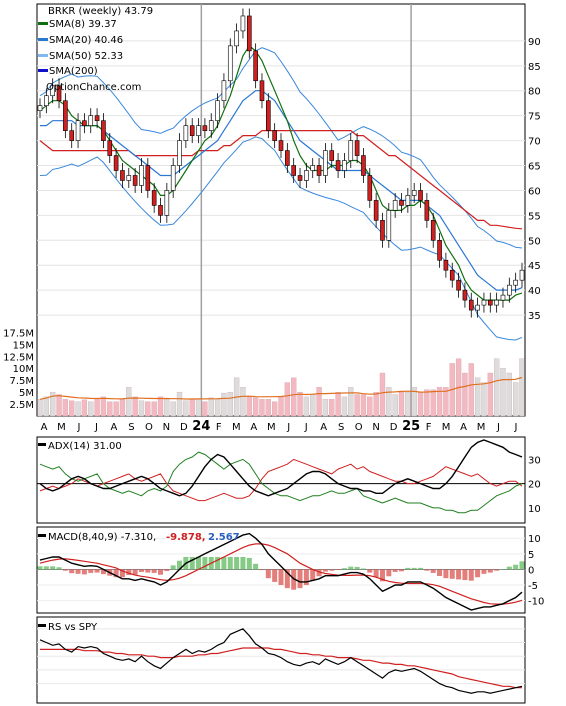 Image resolution: width=566 pixels, height=706 pixels. What do you see at coordinates (93, 87) in the screenshot?
I see `watermark: OptionChance.com` at bounding box center [93, 87].